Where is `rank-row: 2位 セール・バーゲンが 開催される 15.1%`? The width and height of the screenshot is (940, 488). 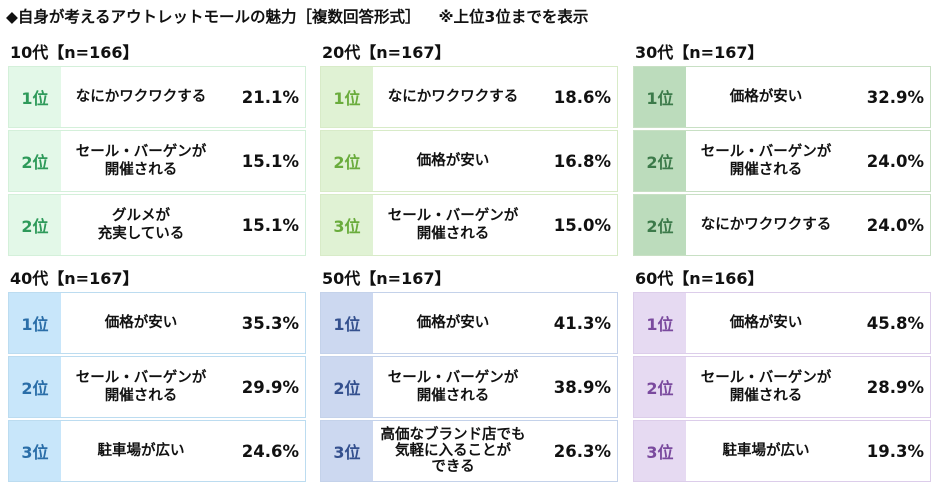 rank-row: 2位 セール・バーゲンが 開催される 15.1% is located at coordinates (157, 161).